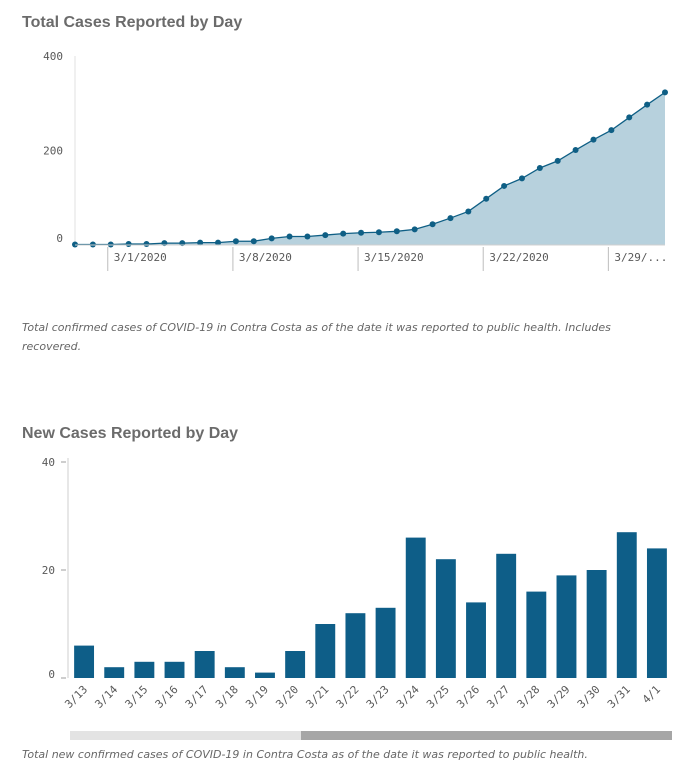 The image size is (691, 782). Describe the element at coordinates (408, 697) in the screenshot. I see `x-tick-label: 3/24` at that location.